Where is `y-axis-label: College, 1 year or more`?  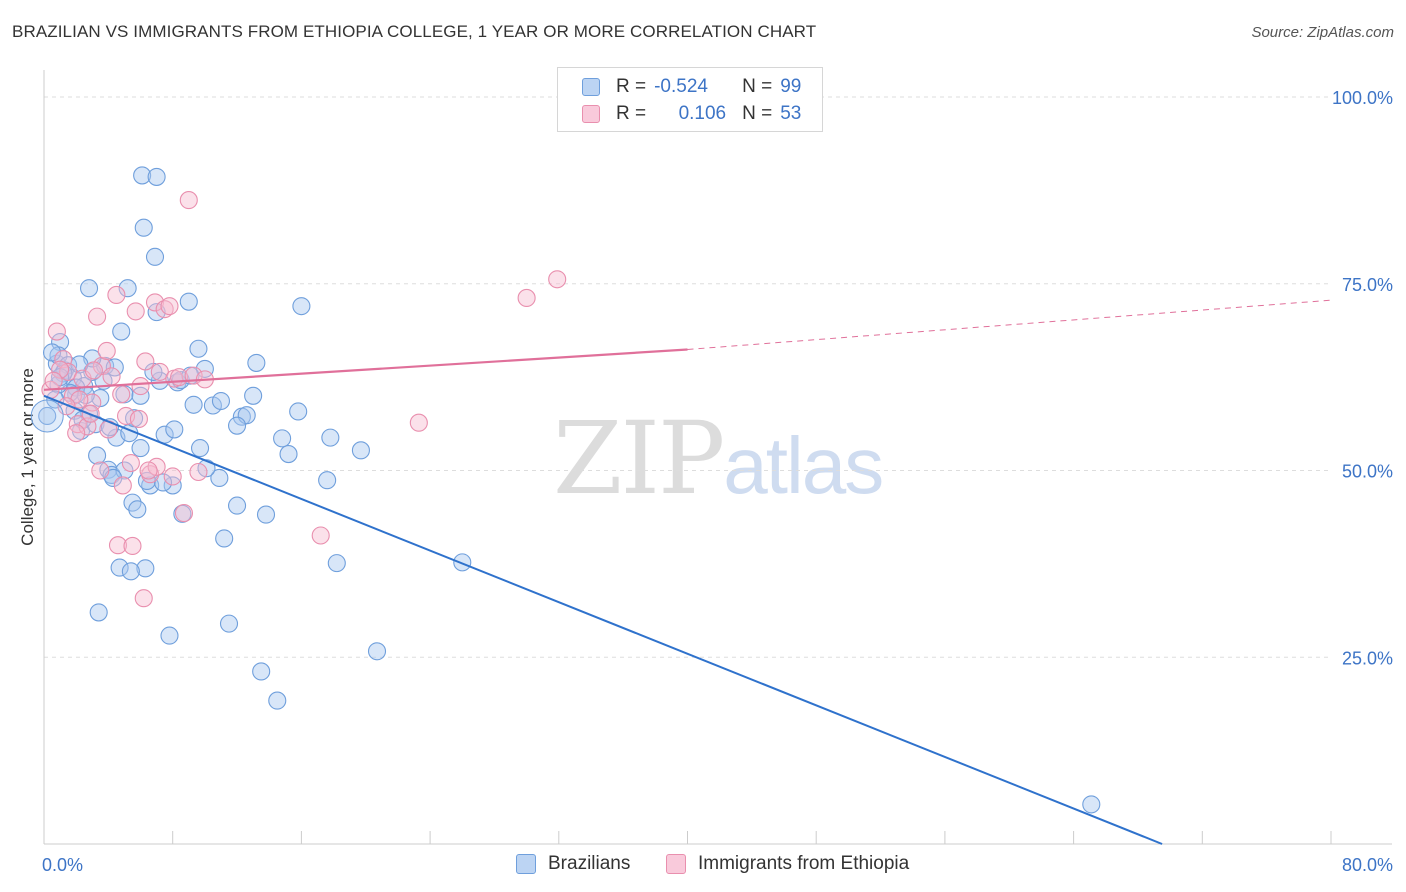
y-axis-label: College, 1 year or more is located at coordinates (27, 457).